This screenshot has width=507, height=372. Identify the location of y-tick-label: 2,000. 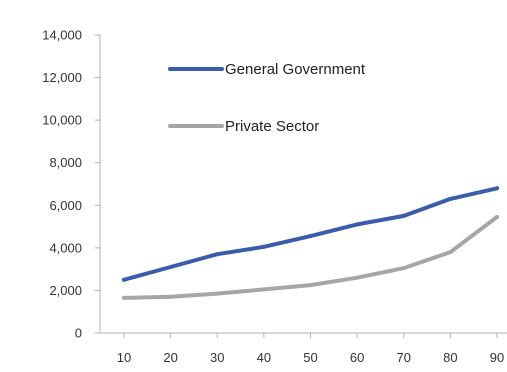
(65, 290).